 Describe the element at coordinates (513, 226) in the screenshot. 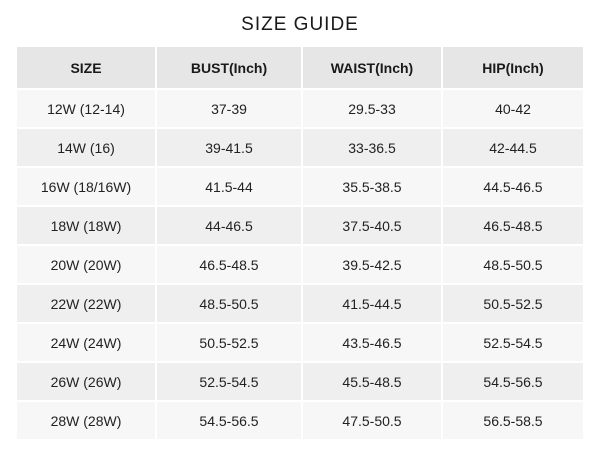

I see `cell-hip: 46.5-48.5` at that location.